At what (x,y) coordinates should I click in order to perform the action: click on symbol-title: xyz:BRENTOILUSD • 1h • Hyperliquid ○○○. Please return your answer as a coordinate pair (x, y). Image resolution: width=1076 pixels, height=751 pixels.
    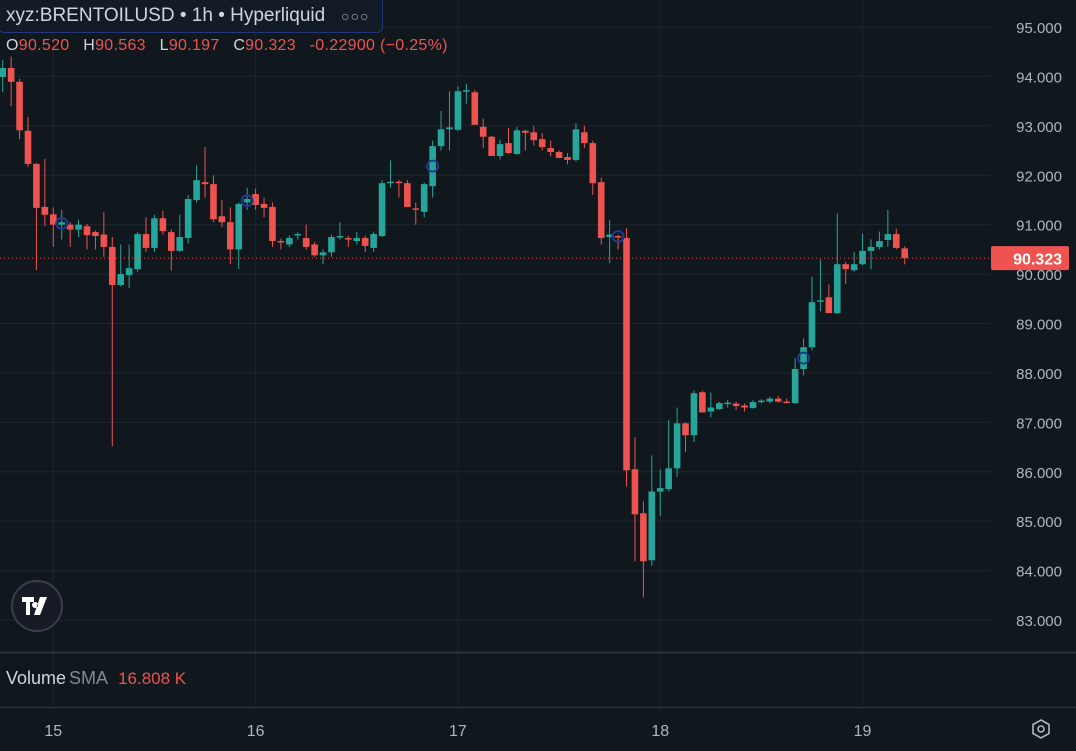
    Looking at the image, I should click on (191, 16).